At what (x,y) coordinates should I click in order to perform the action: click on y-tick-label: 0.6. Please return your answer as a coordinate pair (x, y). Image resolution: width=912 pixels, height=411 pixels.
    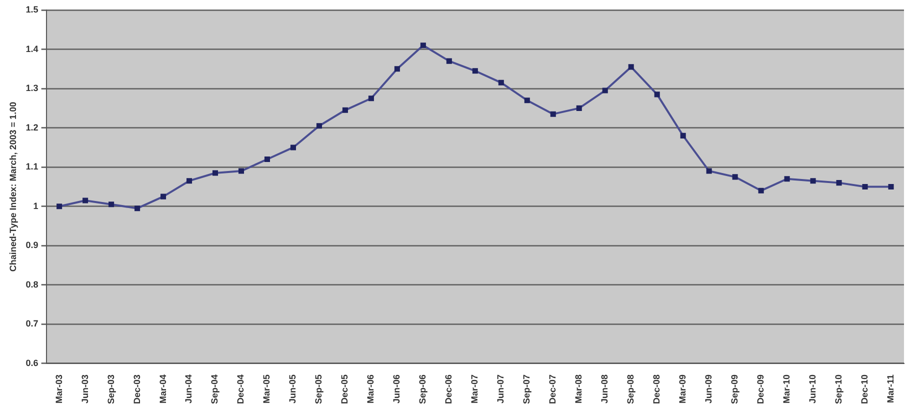
    Looking at the image, I should click on (32, 363).